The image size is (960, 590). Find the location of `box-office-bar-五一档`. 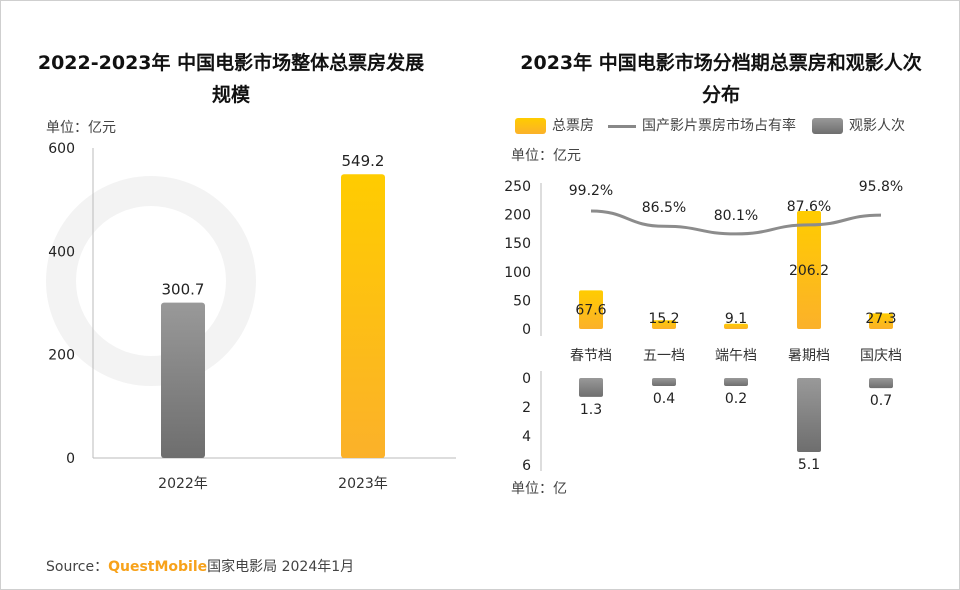

box-office-bar-五一档 is located at coordinates (664, 324).